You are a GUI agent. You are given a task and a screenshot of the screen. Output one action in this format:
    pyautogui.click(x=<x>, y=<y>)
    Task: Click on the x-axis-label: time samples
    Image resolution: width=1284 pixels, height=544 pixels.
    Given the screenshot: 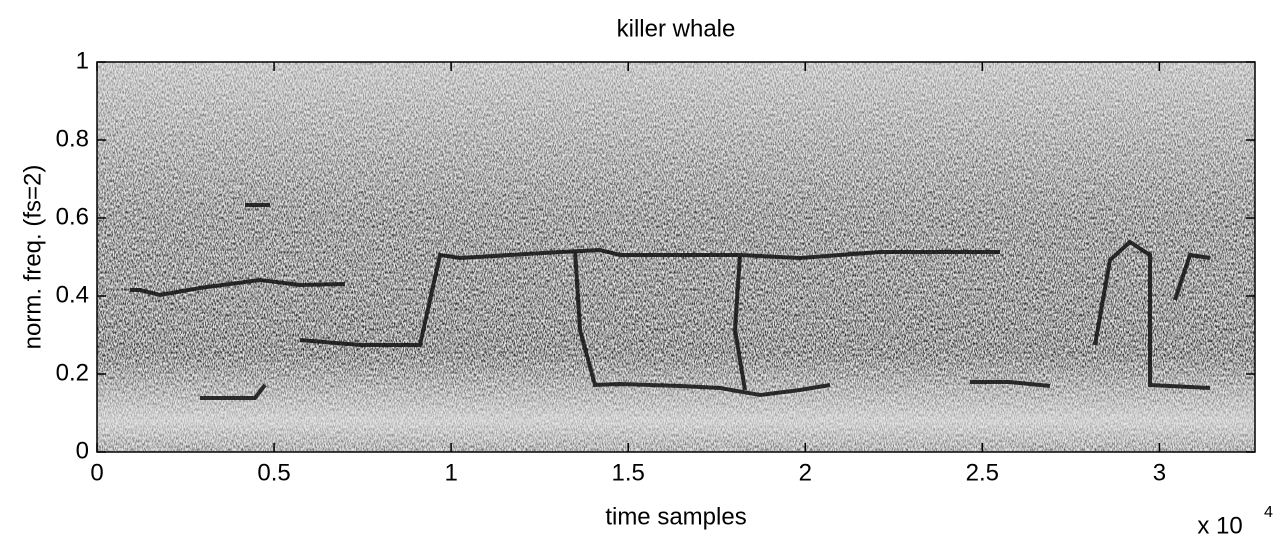 What is the action you would take?
    pyautogui.click(x=675, y=516)
    